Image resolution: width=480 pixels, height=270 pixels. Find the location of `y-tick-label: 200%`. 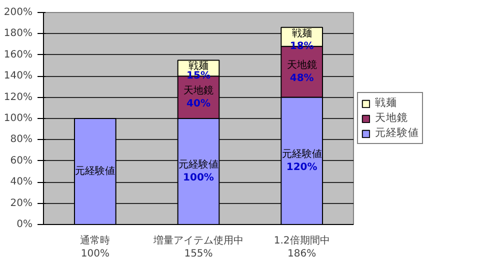

y-tick-label: 200% is located at coordinates (18, 12).